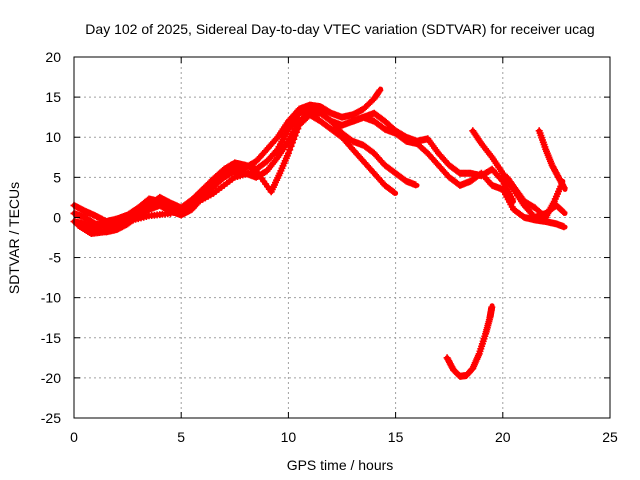 This screenshot has width=640, height=480. I want to click on x-tick-label: 15, so click(396, 437).